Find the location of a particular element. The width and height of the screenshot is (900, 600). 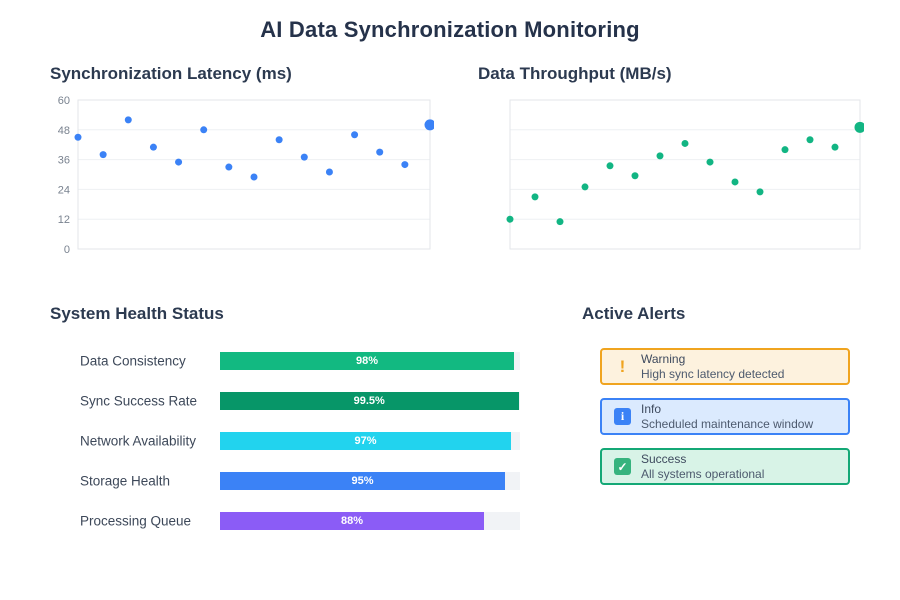

alert-text: Warning High sync latency detected is located at coordinates (712, 366).